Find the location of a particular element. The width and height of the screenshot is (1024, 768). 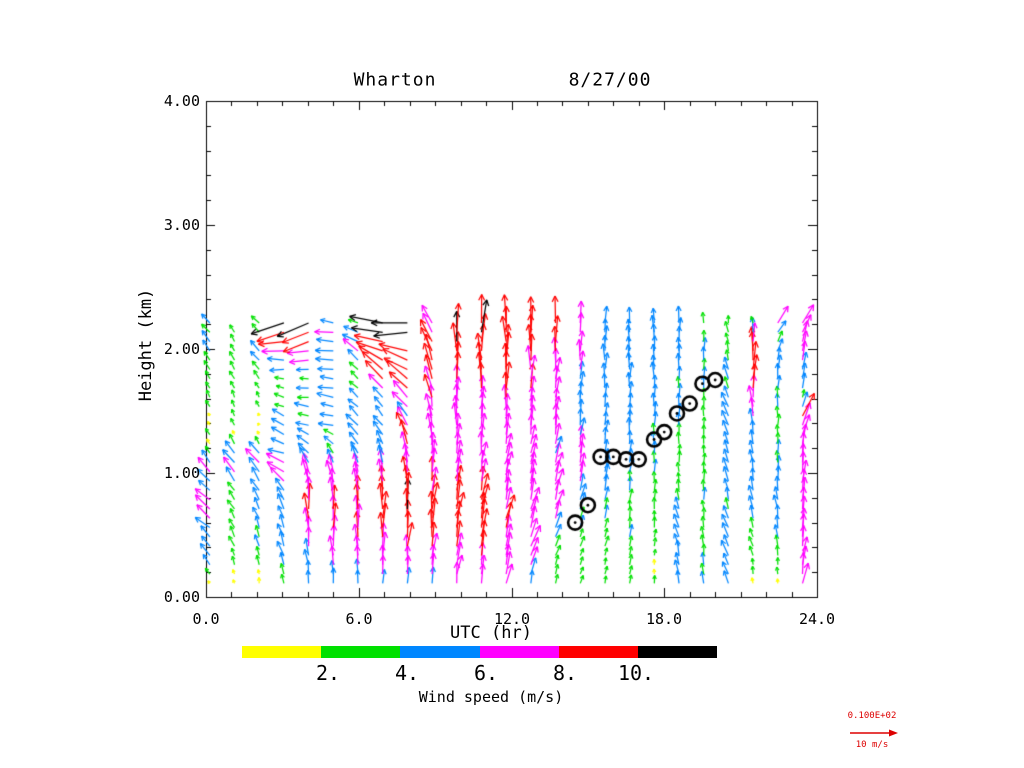

y-tick-3: 3.00 is located at coordinates (181, 225).